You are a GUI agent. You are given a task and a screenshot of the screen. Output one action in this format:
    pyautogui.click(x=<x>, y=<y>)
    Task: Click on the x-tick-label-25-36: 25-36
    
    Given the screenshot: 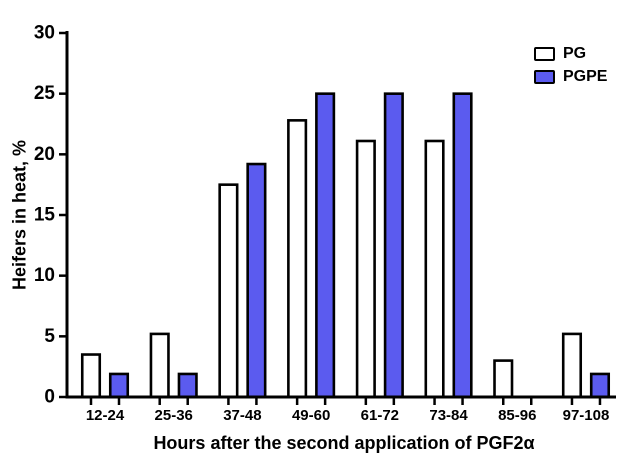 What is the action you would take?
    pyautogui.click(x=174, y=415)
    